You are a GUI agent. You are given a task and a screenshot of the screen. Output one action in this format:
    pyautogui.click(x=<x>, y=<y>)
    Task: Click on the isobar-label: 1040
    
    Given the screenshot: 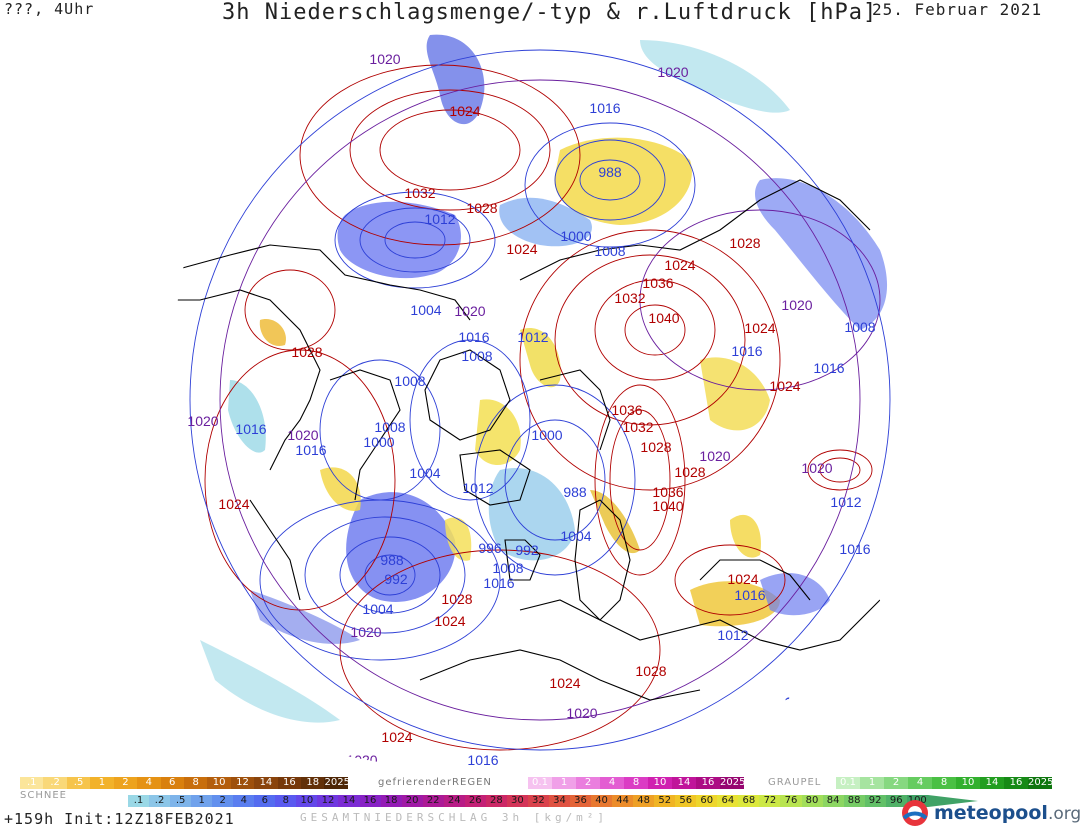 What is the action you would take?
    pyautogui.click(x=663, y=318)
    